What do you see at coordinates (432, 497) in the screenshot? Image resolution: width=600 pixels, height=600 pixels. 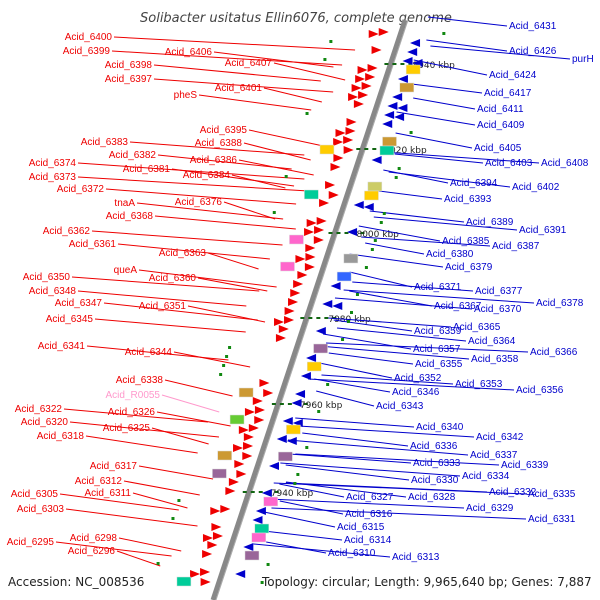 I see `gene-label: Acid_6328` at bounding box center [432, 497].